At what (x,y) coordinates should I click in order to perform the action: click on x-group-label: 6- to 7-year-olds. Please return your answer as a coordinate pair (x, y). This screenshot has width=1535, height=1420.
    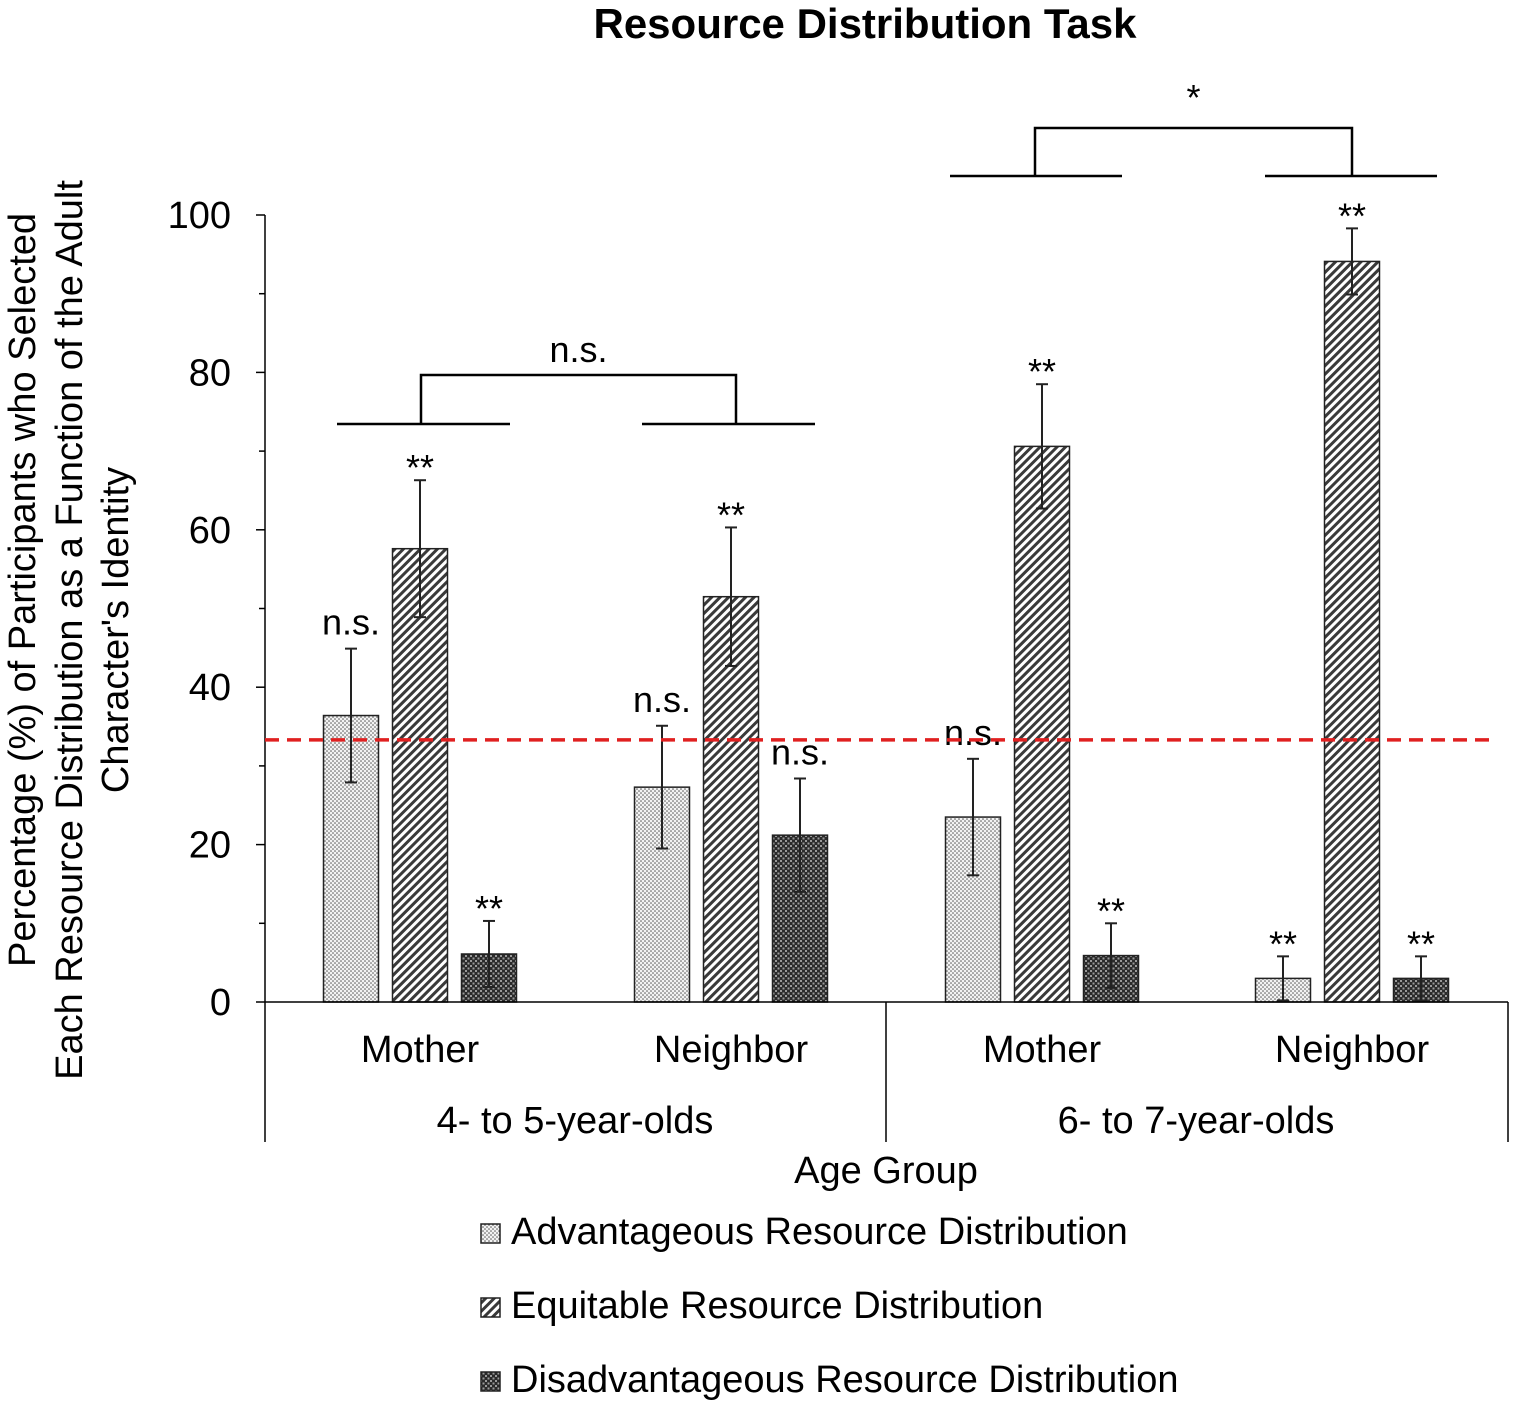
    Looking at the image, I should click on (1196, 1121).